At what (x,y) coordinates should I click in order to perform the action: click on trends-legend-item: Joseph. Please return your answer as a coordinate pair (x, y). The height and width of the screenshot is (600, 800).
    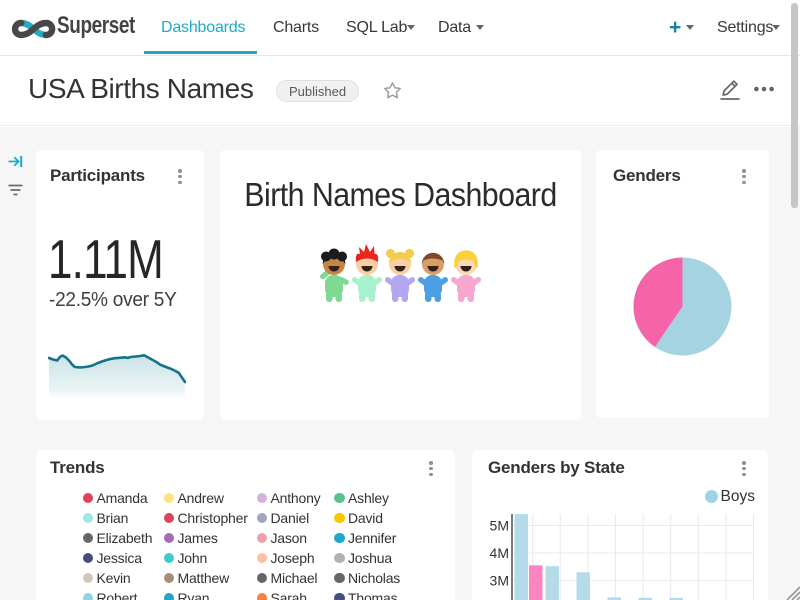
    Looking at the image, I should click on (285, 558).